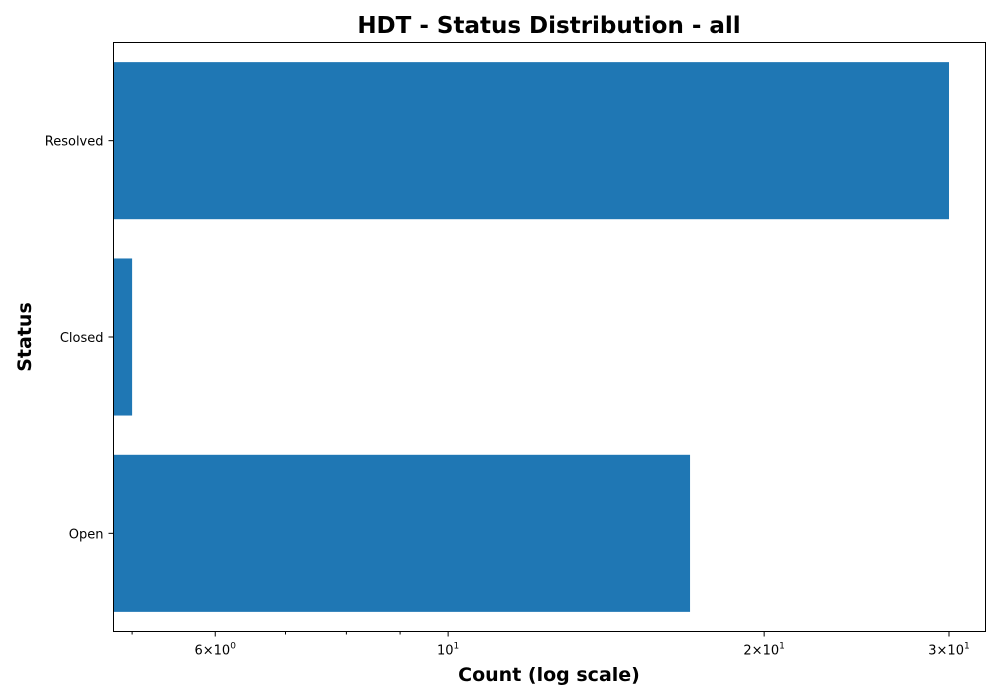 The image size is (1000, 700). What do you see at coordinates (86, 534) in the screenshot?
I see `y-tick-label: Open` at bounding box center [86, 534].